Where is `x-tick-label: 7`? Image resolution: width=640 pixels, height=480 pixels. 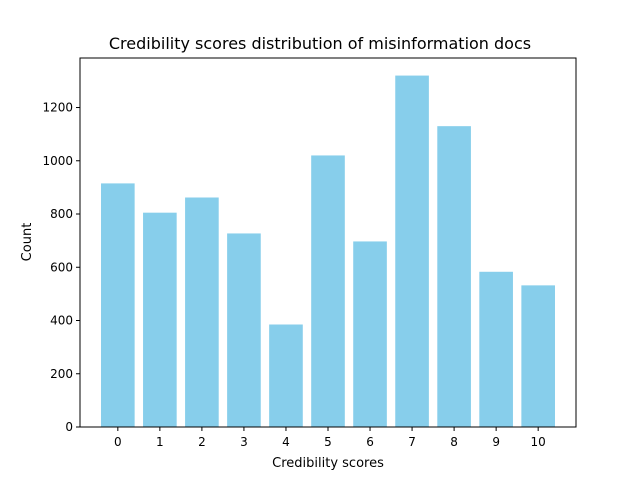 x-tick-label: 7 is located at coordinates (412, 442).